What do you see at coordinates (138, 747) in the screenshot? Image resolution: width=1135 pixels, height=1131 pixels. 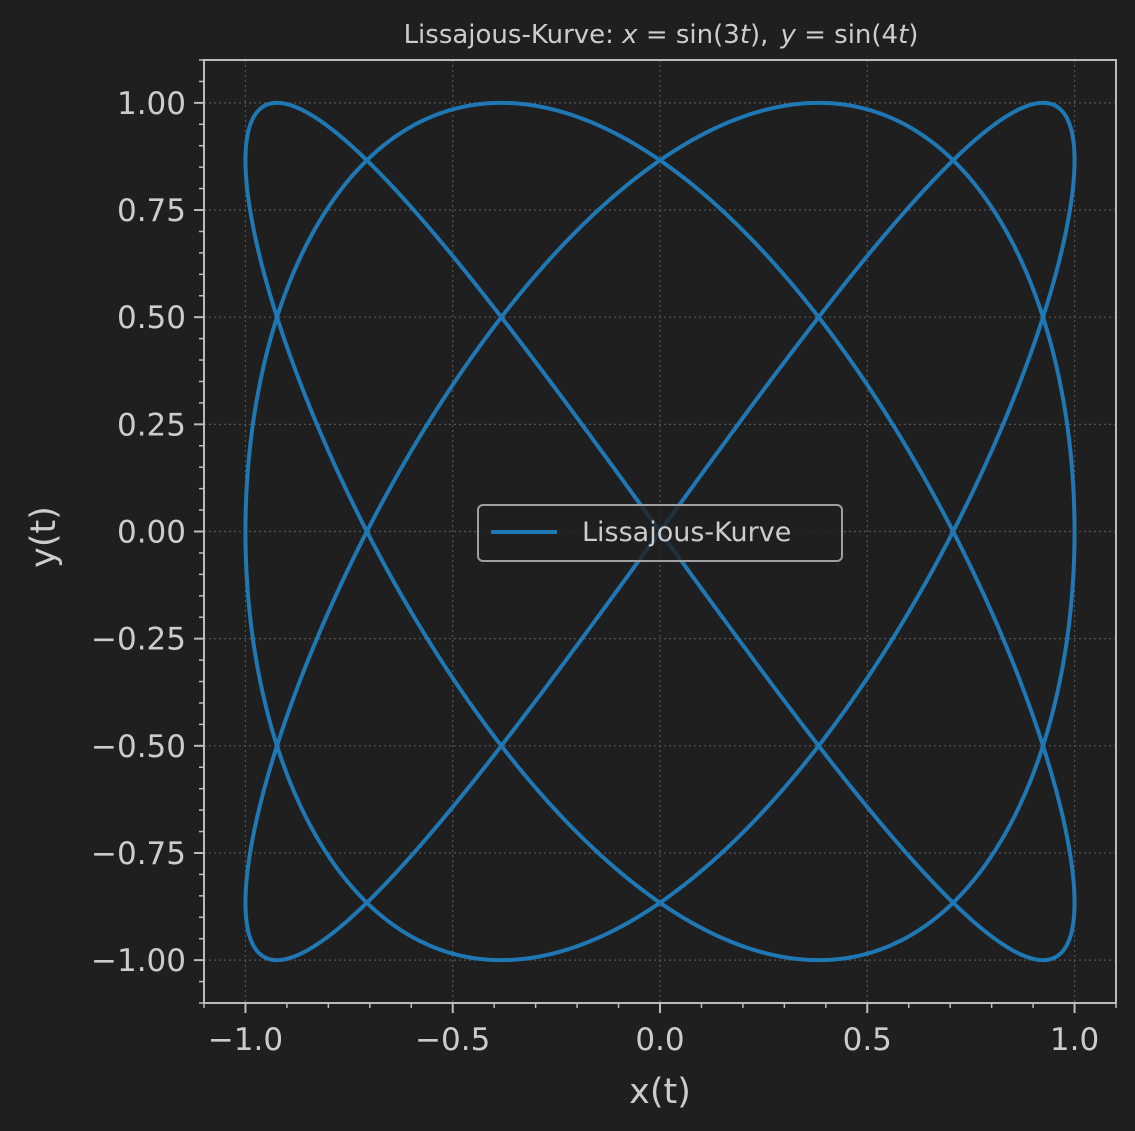 I see `y-tick-label-6: −0.50` at bounding box center [138, 747].